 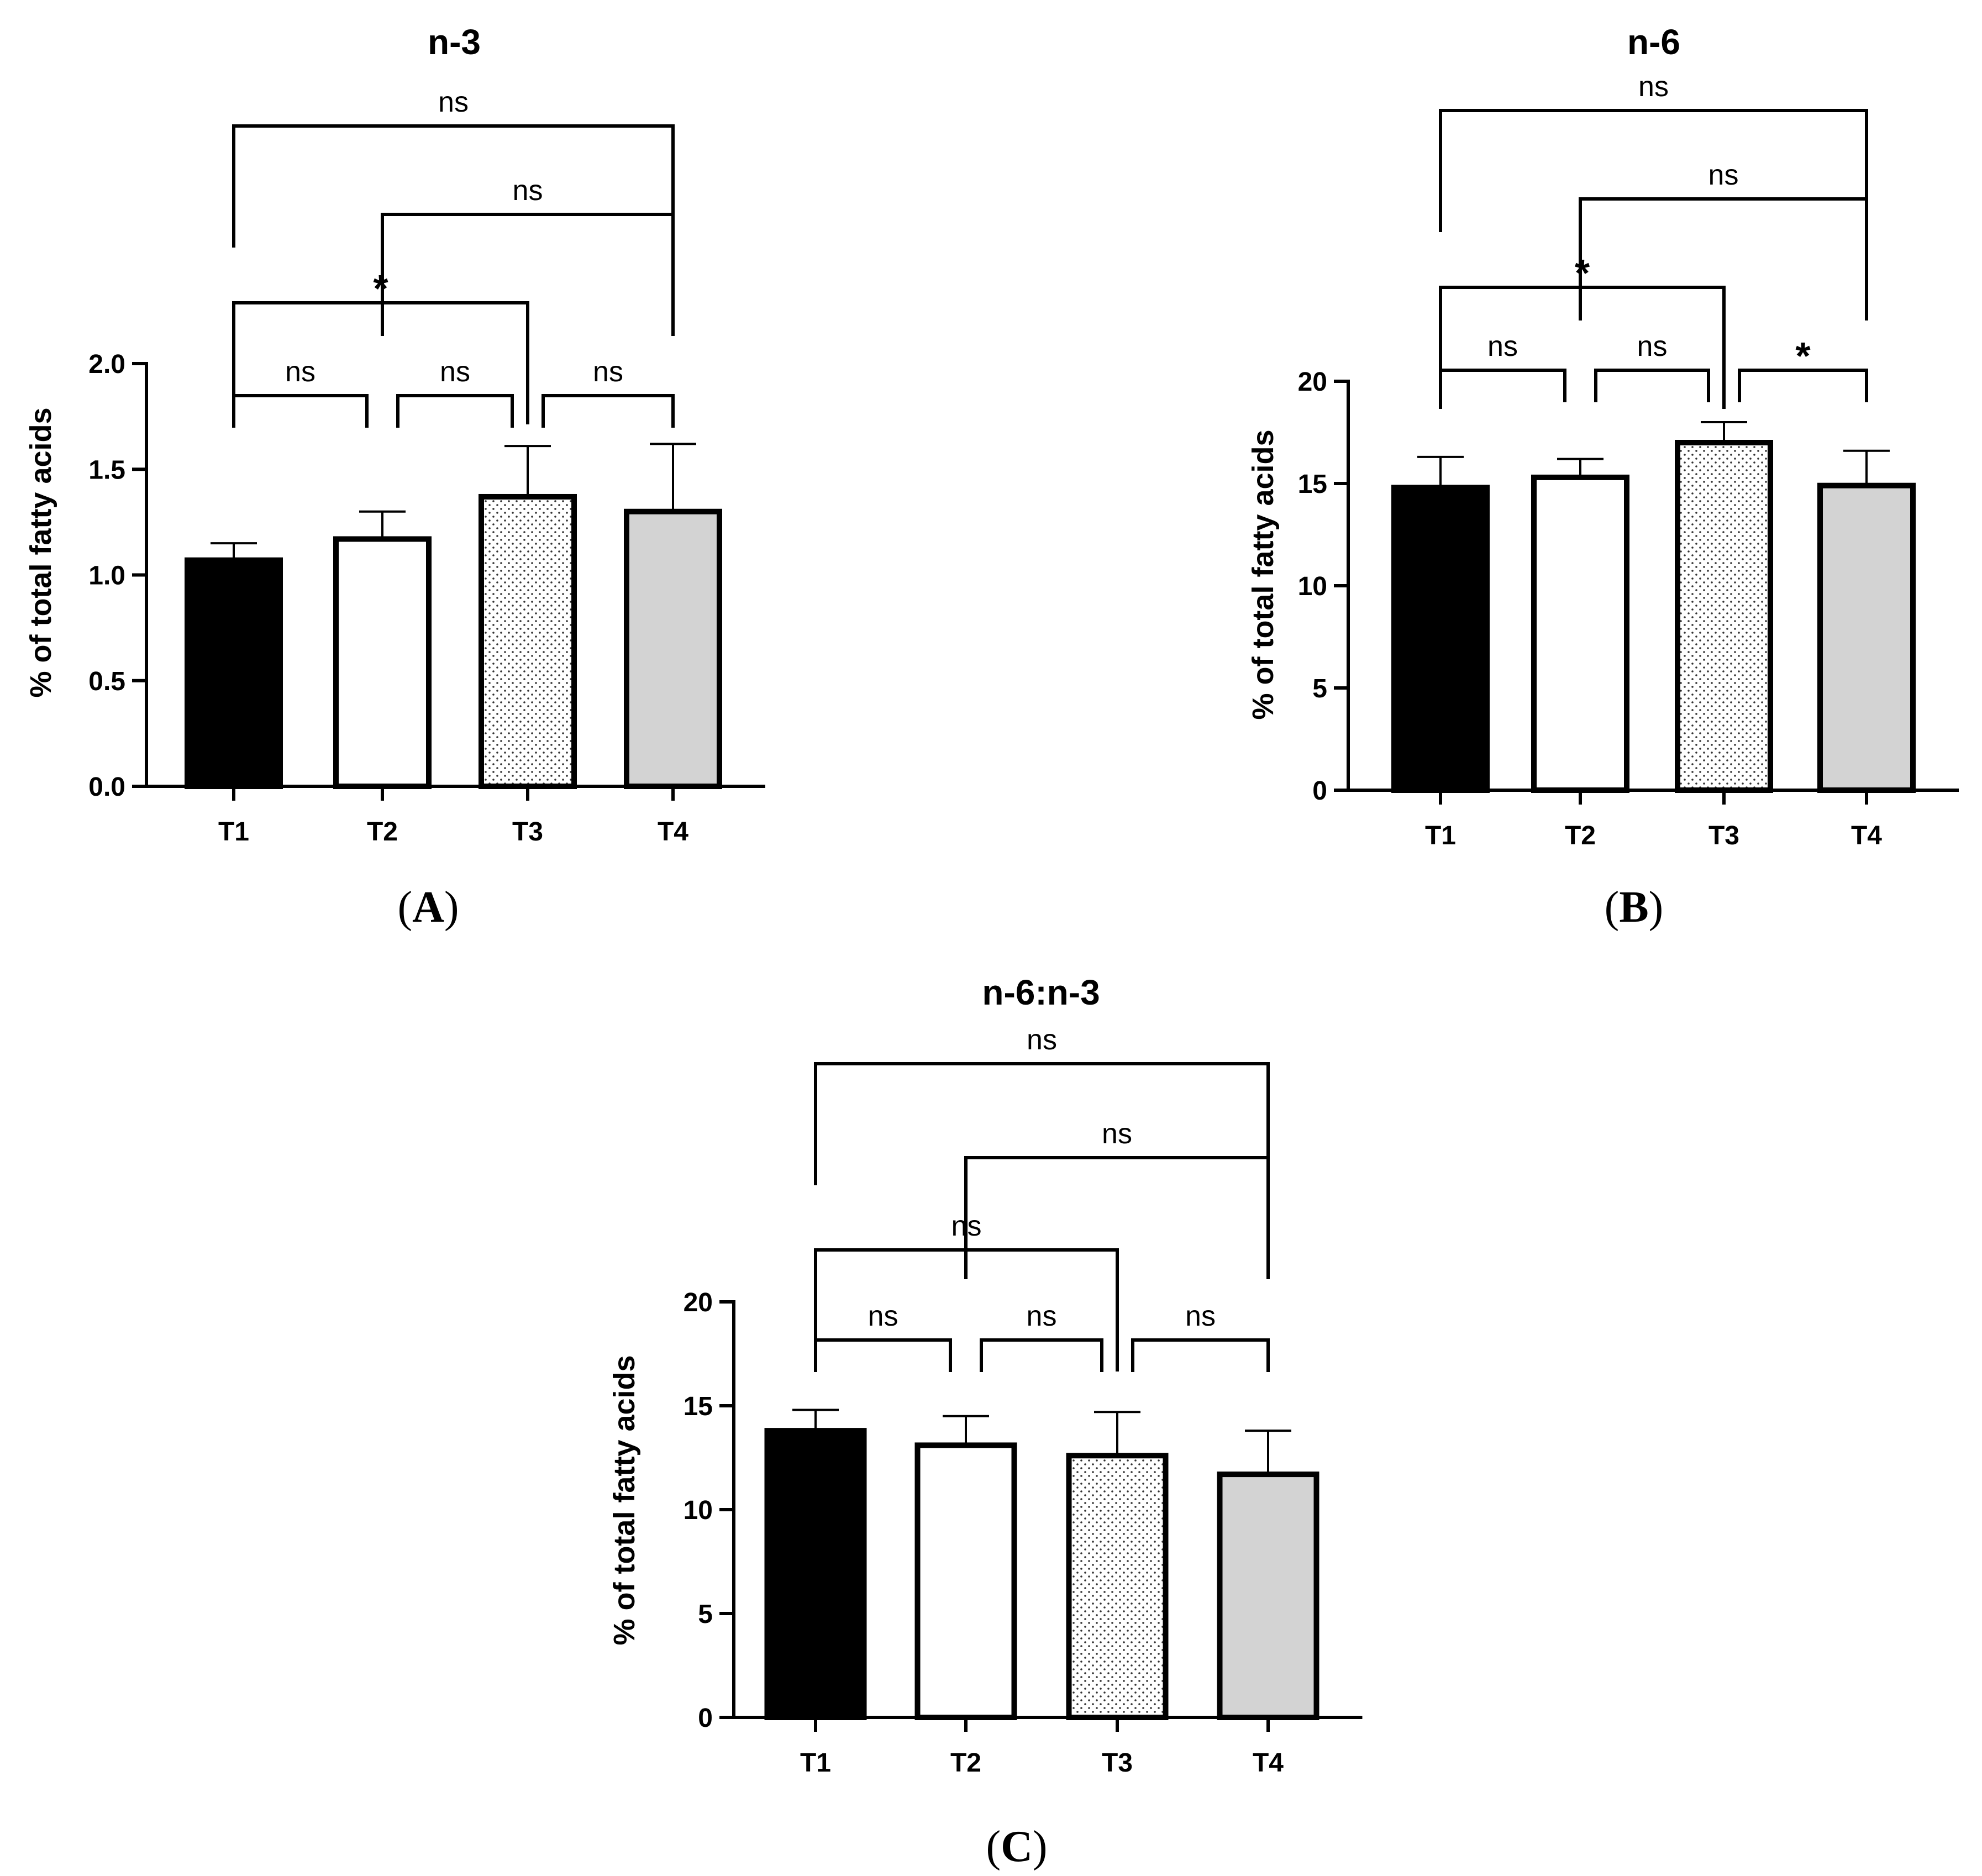 What do you see at coordinates (454, 42) in the screenshot?
I see `chart-title: n-3` at bounding box center [454, 42].